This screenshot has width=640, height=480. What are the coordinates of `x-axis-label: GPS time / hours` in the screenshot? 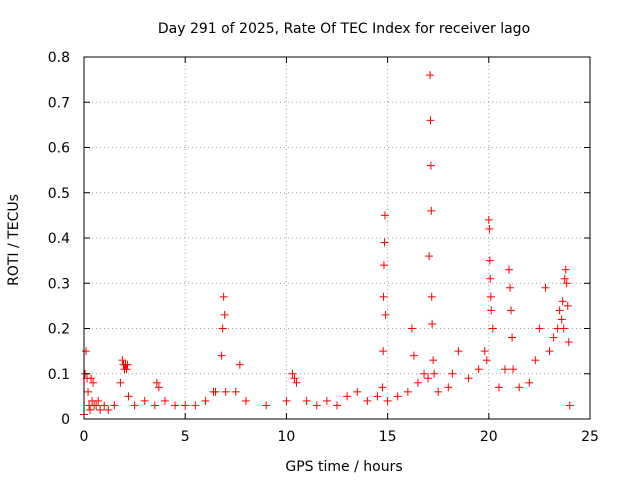 It's located at (343, 467).